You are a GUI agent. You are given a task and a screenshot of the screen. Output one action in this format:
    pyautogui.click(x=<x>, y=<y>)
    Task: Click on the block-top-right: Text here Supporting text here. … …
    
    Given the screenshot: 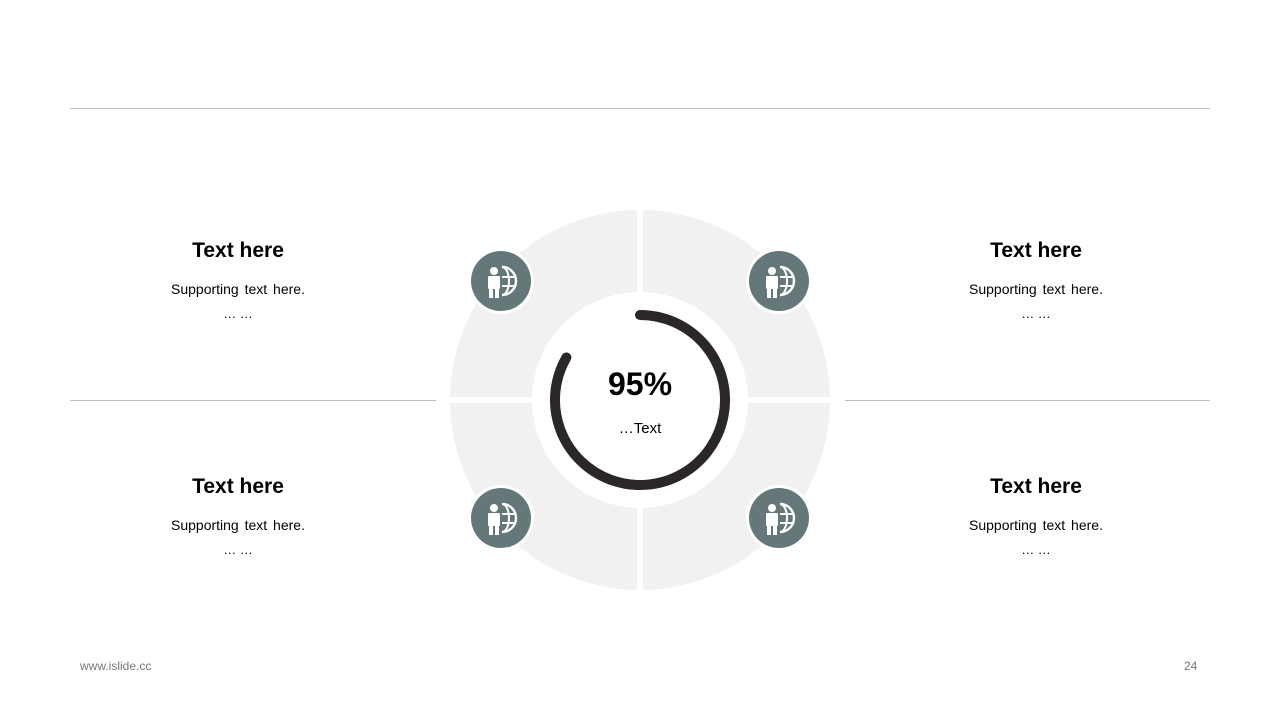 What is the action you would take?
    pyautogui.click(x=1036, y=280)
    